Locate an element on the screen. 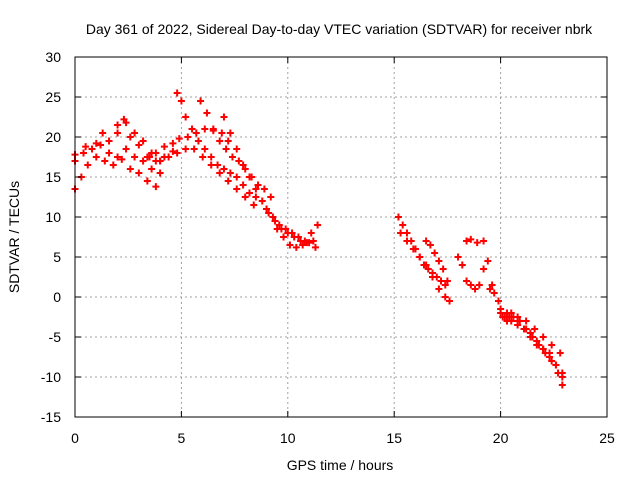 This screenshot has height=480, width=640. y-tick-label: 5 is located at coordinates (57, 257).